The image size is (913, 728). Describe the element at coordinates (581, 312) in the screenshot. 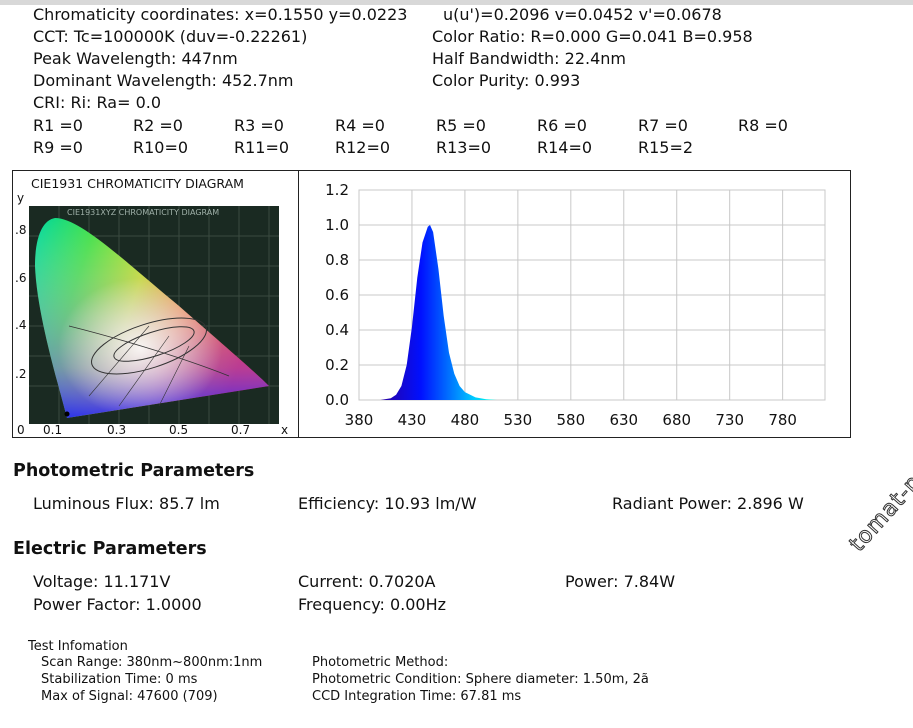

I see `spectrum-area` at that location.